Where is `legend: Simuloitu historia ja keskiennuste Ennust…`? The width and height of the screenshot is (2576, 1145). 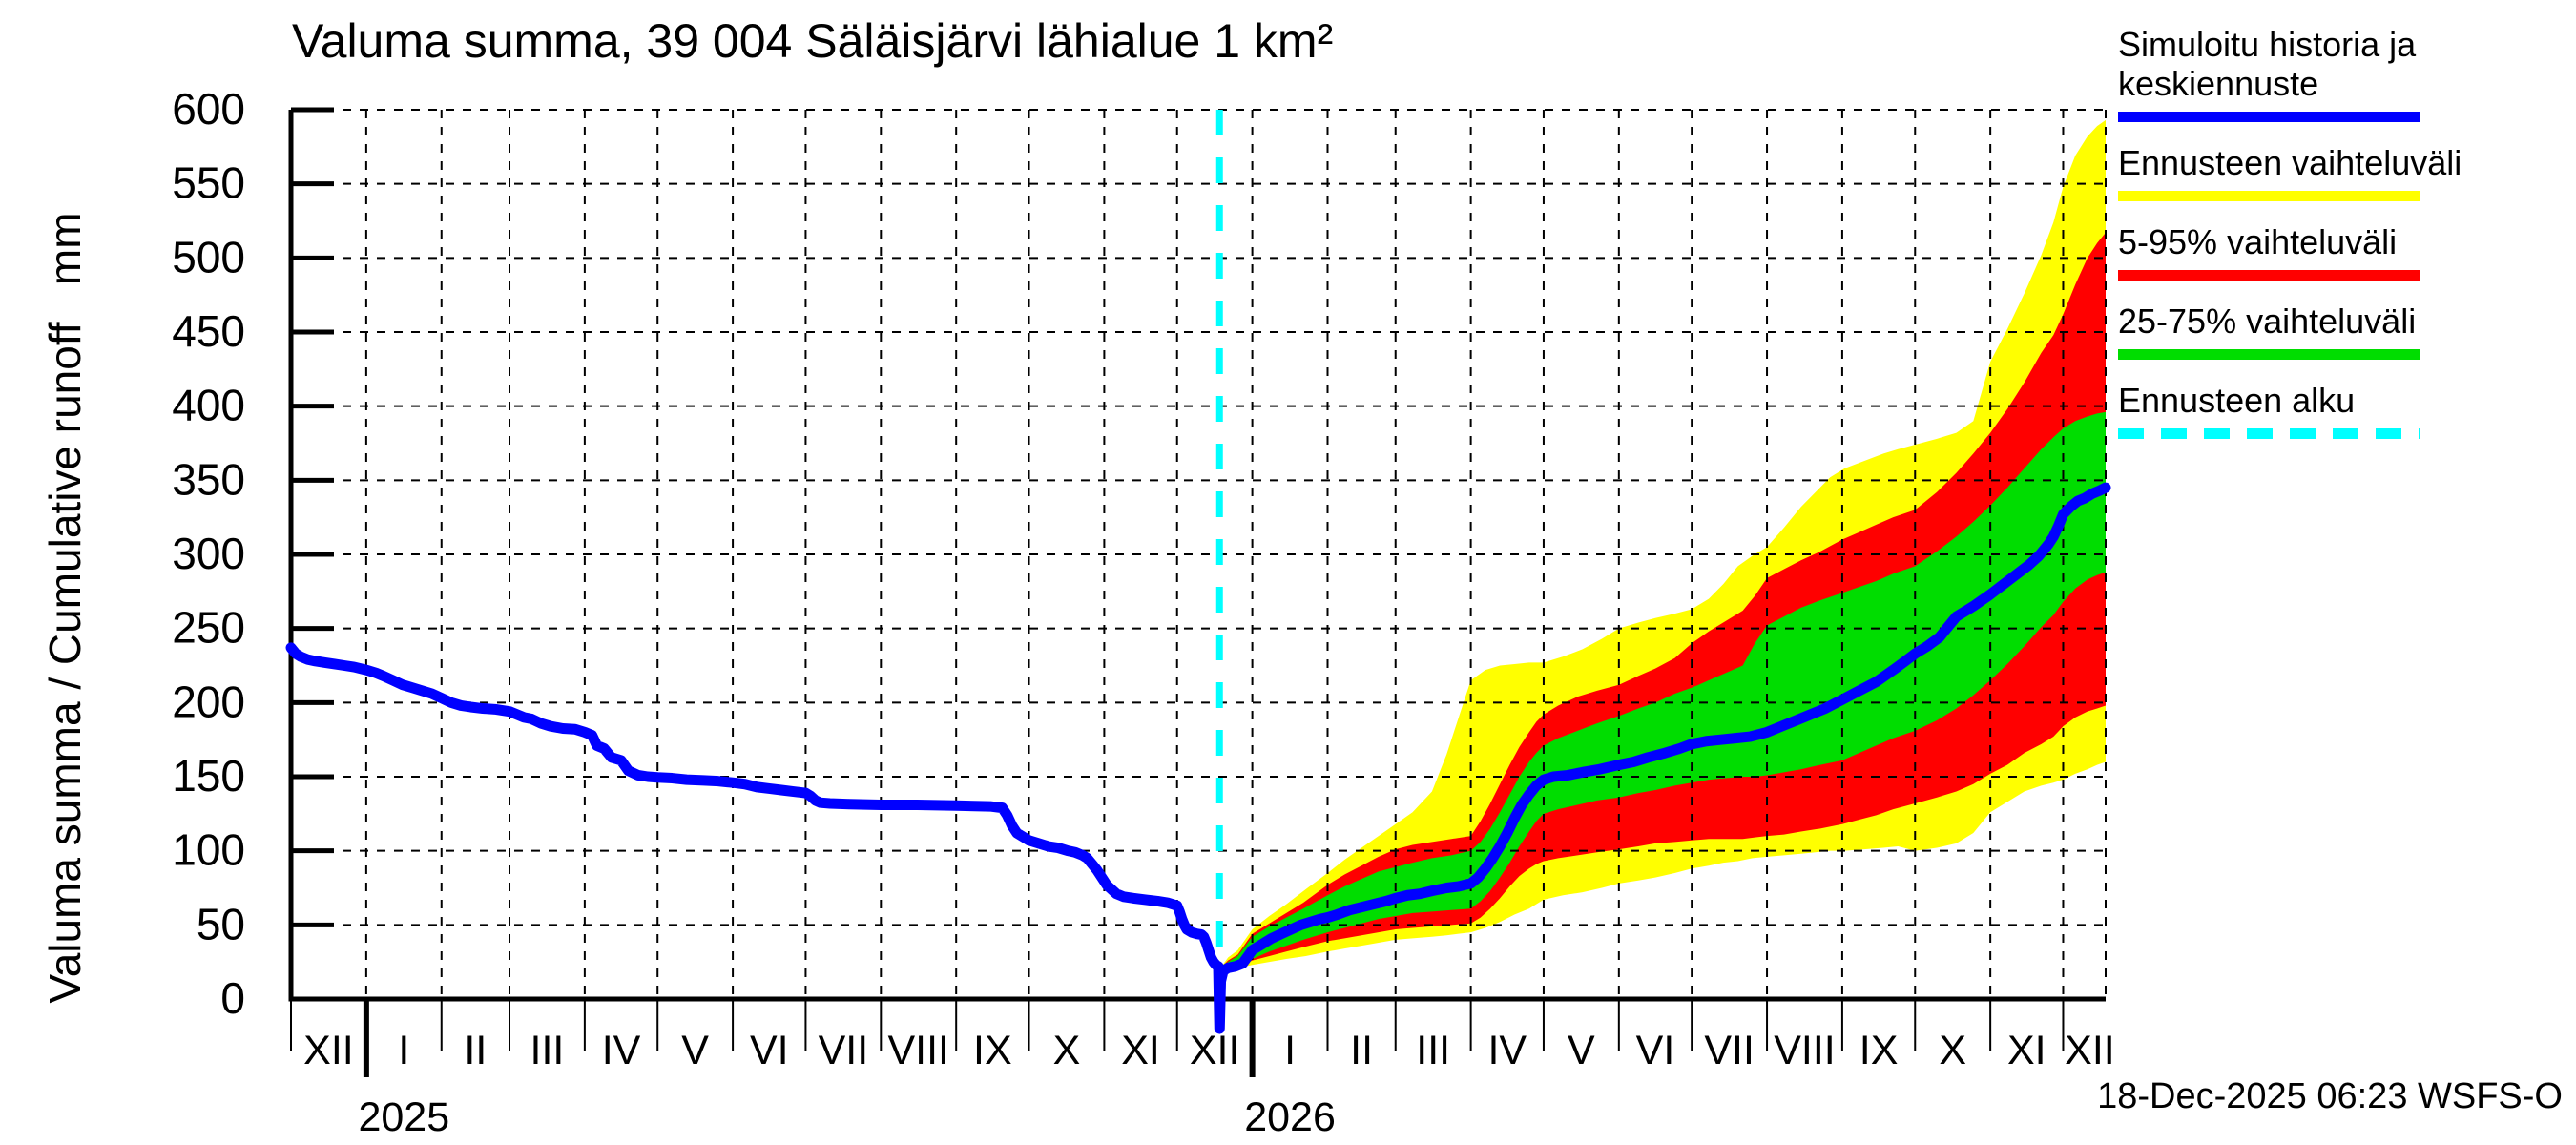
legend: Simuloitu historia ja keskiennuste Ennust… is located at coordinates (2323, 242).